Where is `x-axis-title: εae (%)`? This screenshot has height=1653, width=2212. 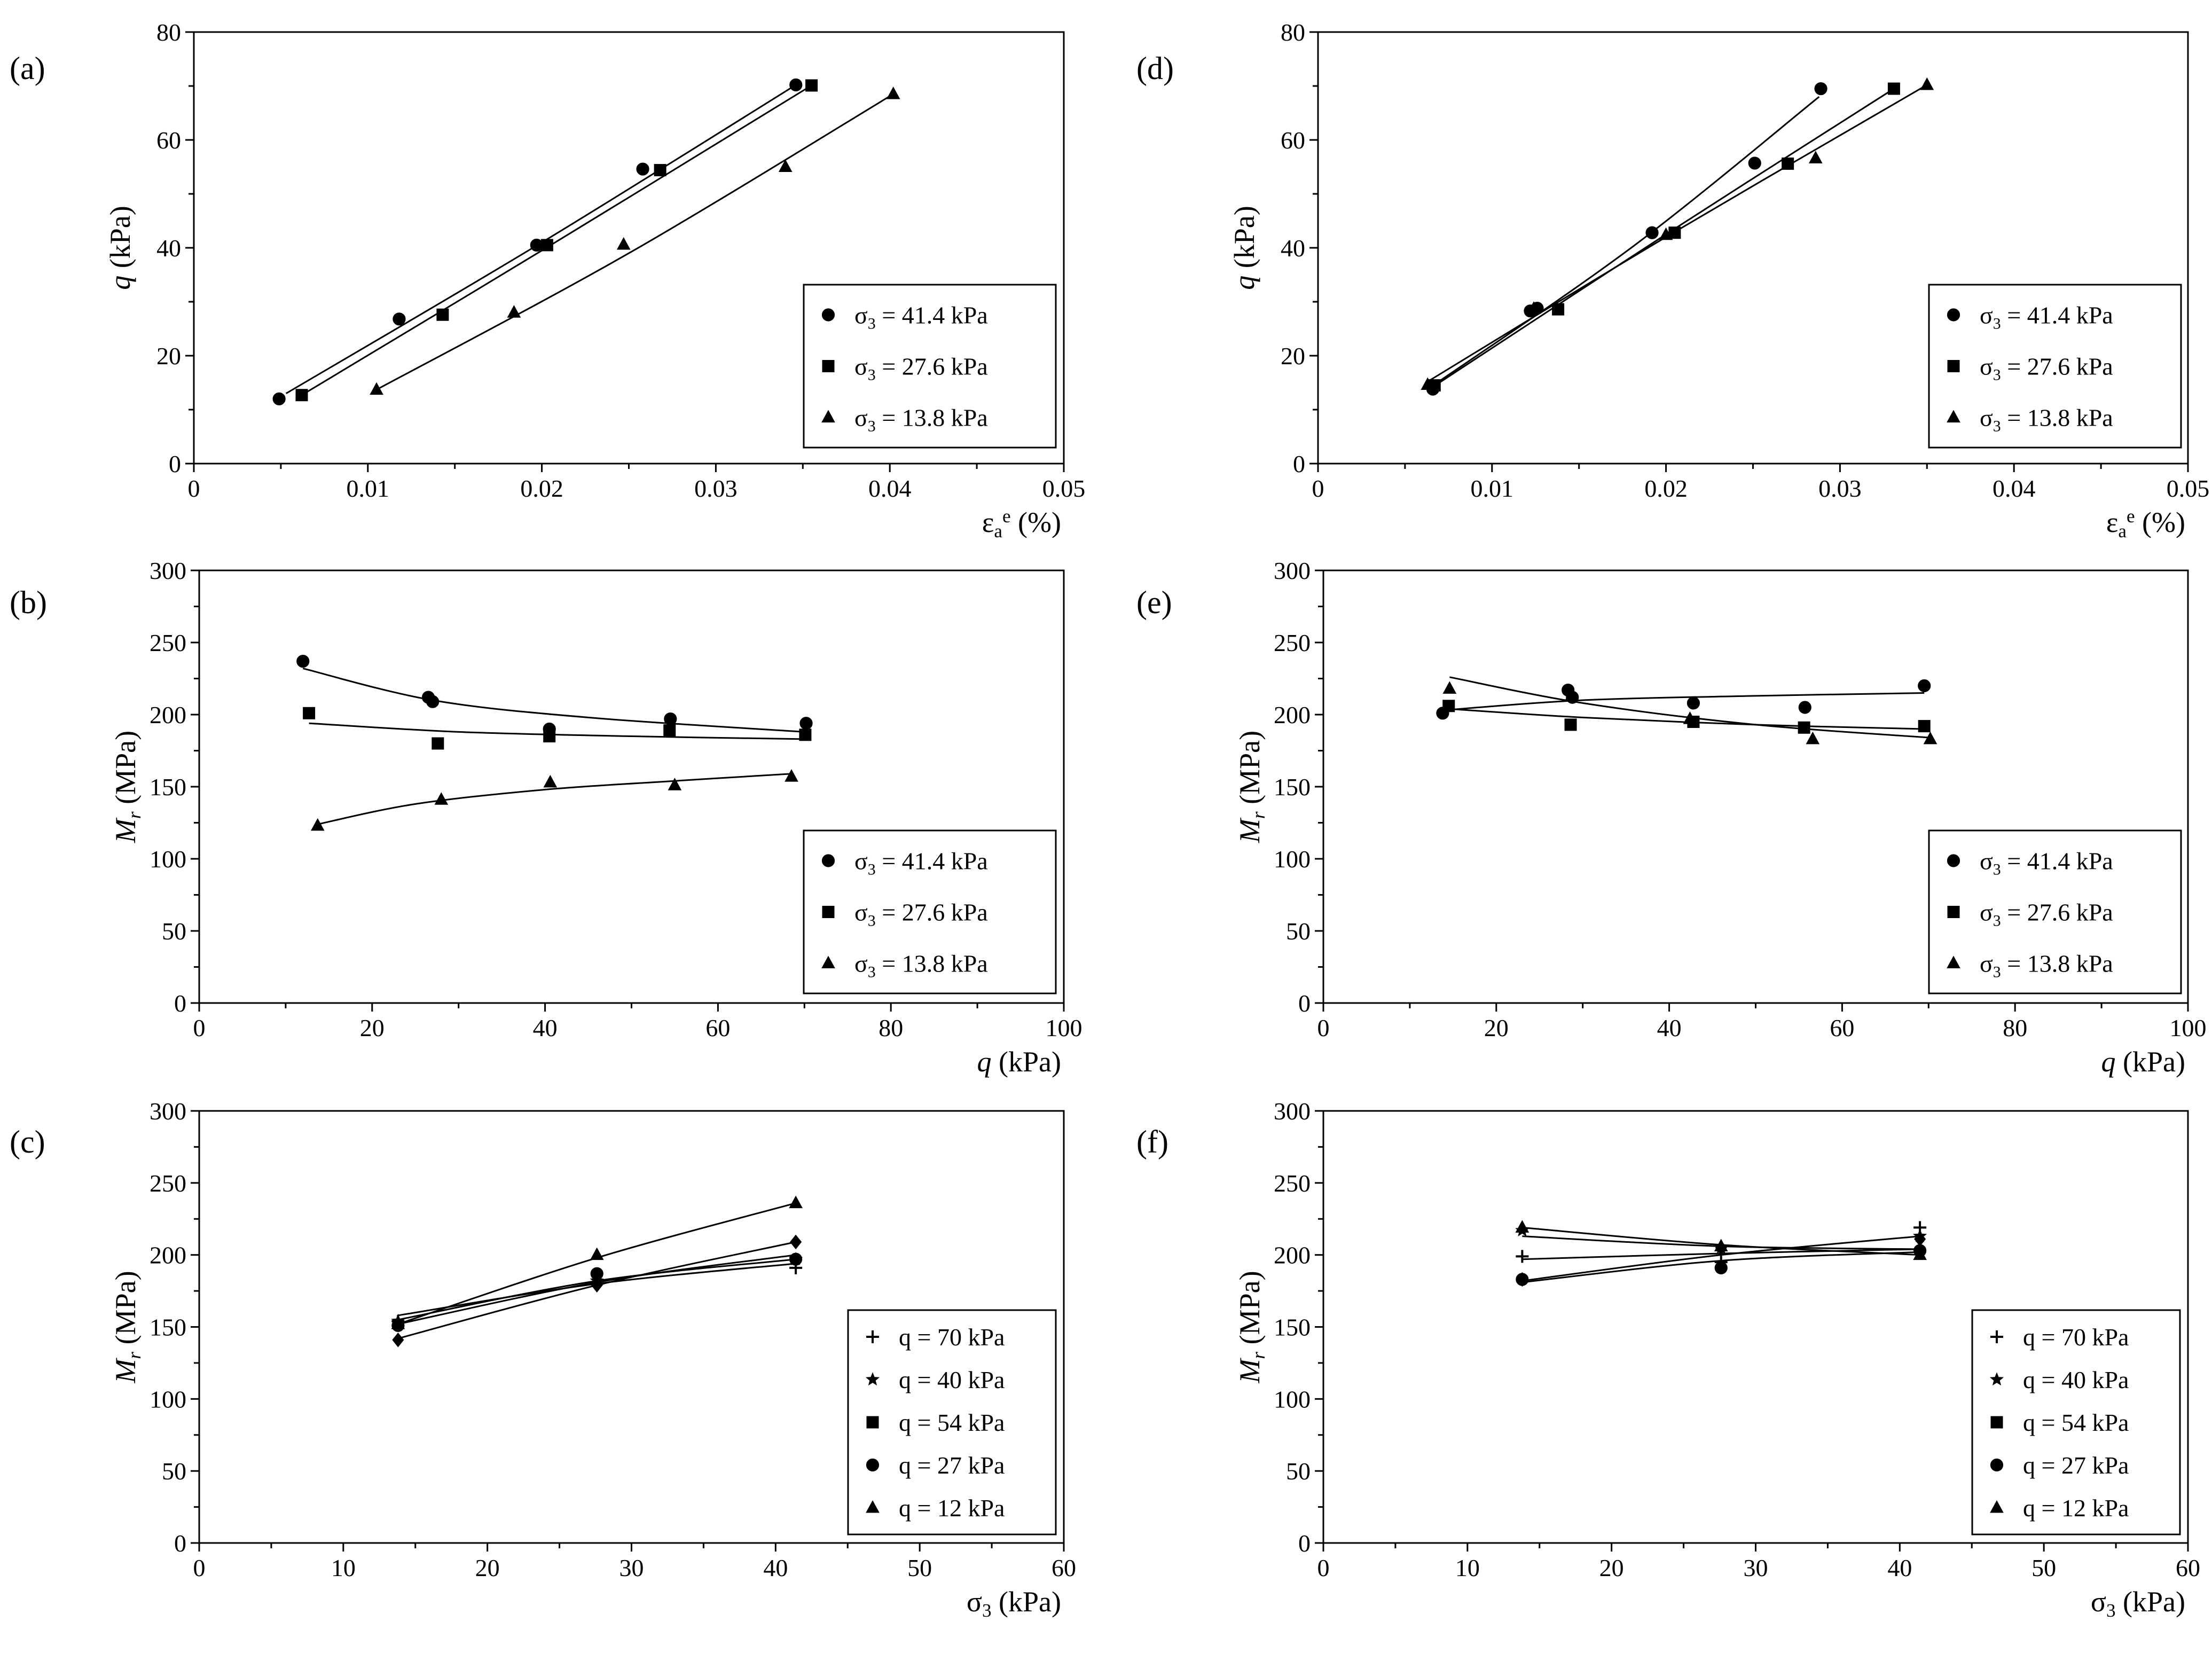
x-axis-title: εae (%) is located at coordinates (2145, 524).